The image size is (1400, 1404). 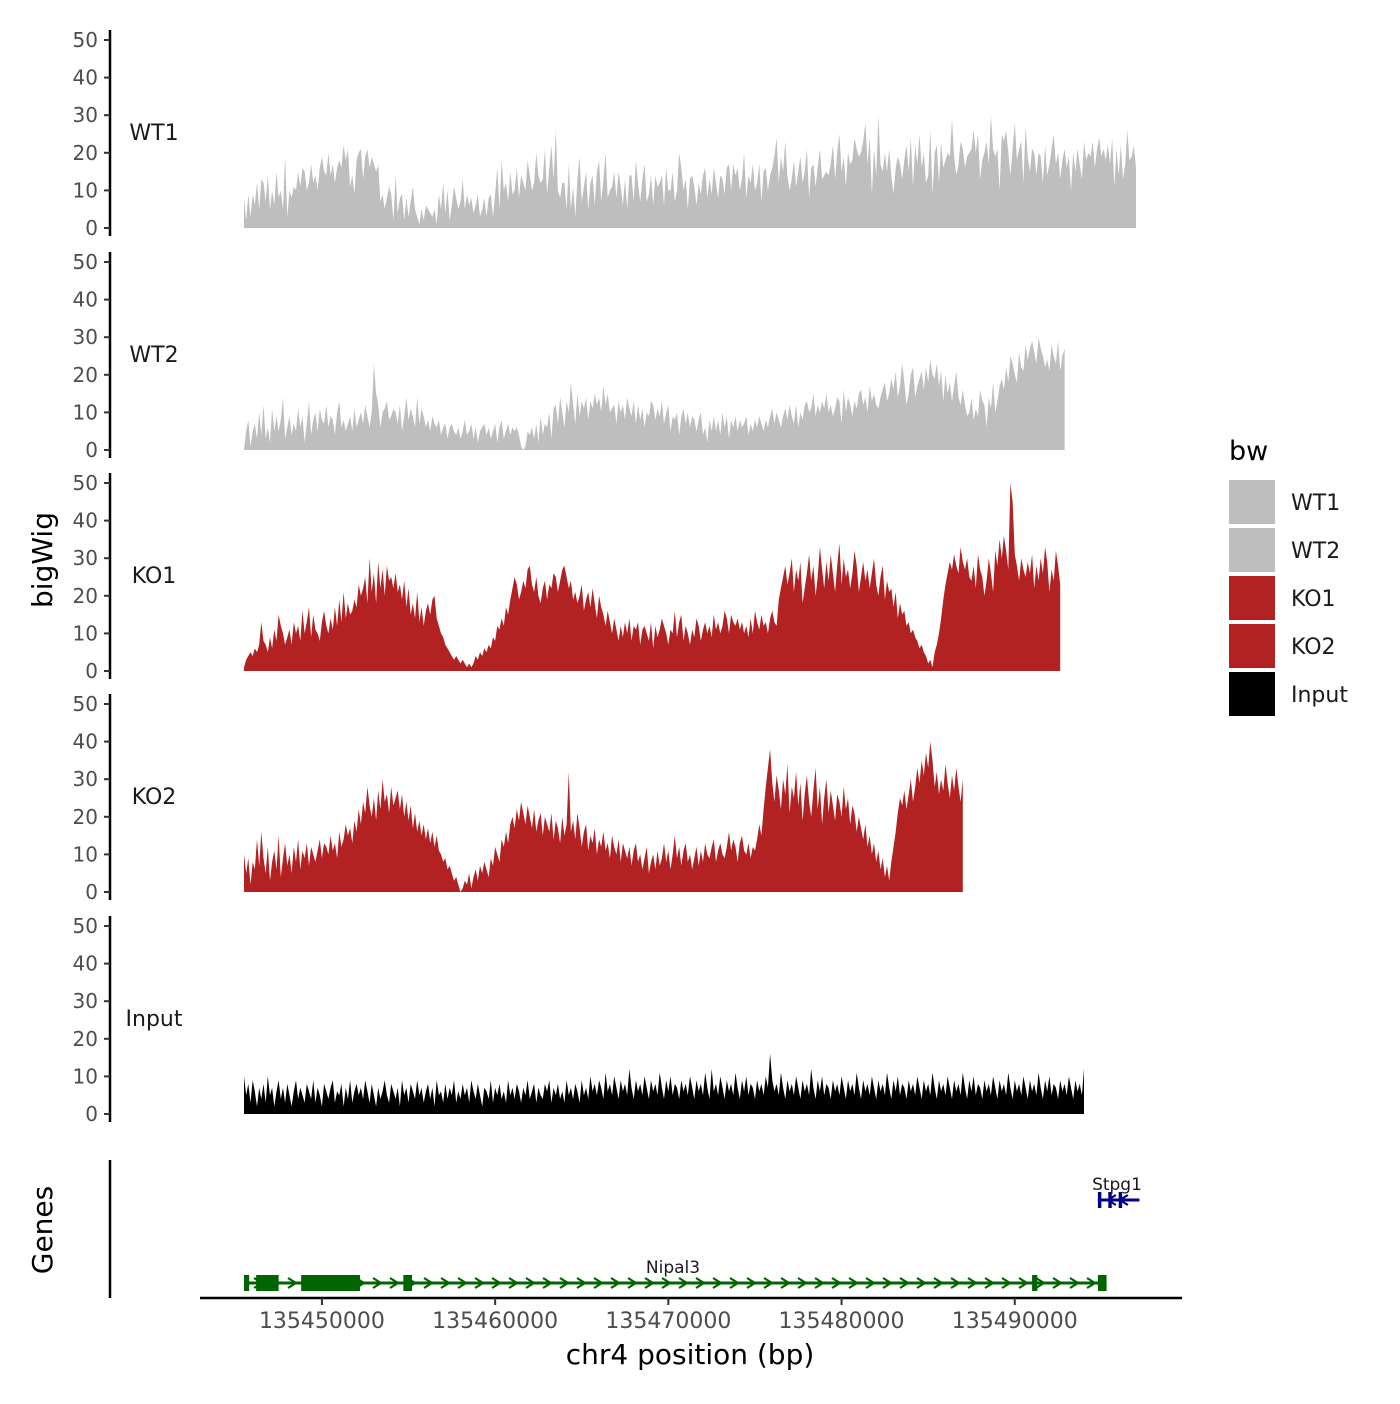 I want to click on y-tick-label-KO1-50: 50, so click(x=85, y=483).